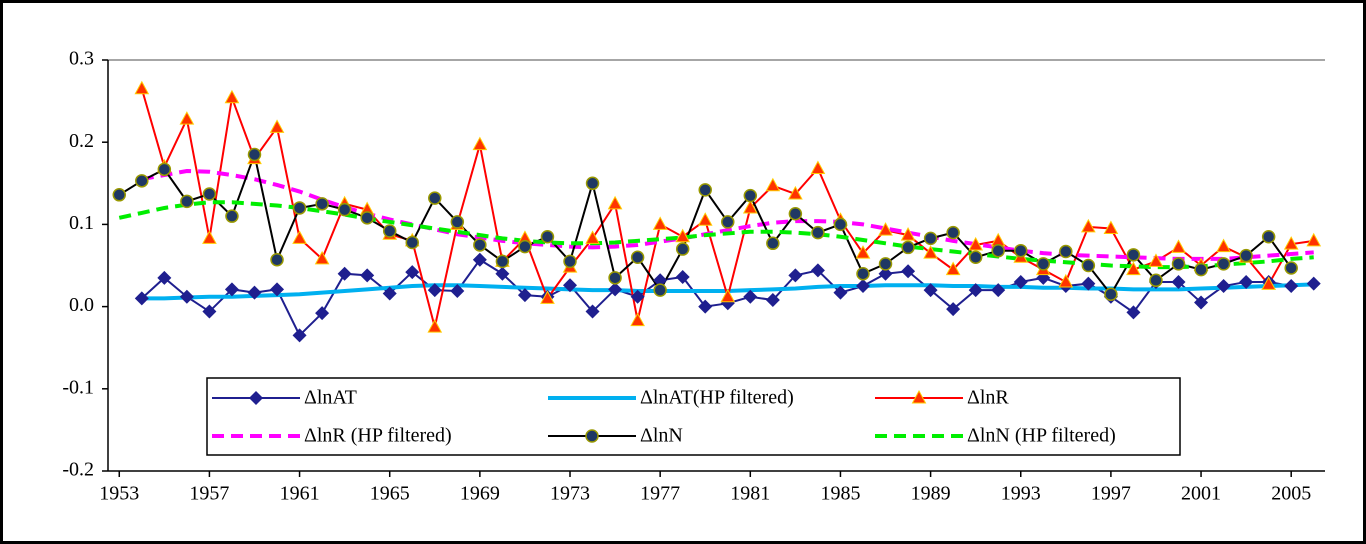  I want to click on x-tick-label: 1965, so click(390, 494).